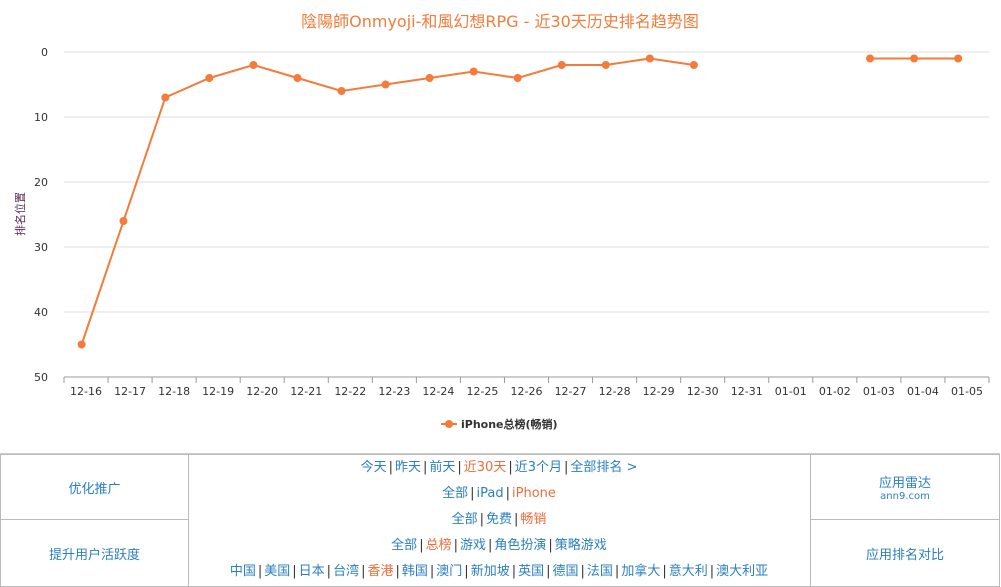 This screenshot has width=1001, height=587. What do you see at coordinates (641, 571) in the screenshot?
I see `row5-link-11: 加拿大` at bounding box center [641, 571].